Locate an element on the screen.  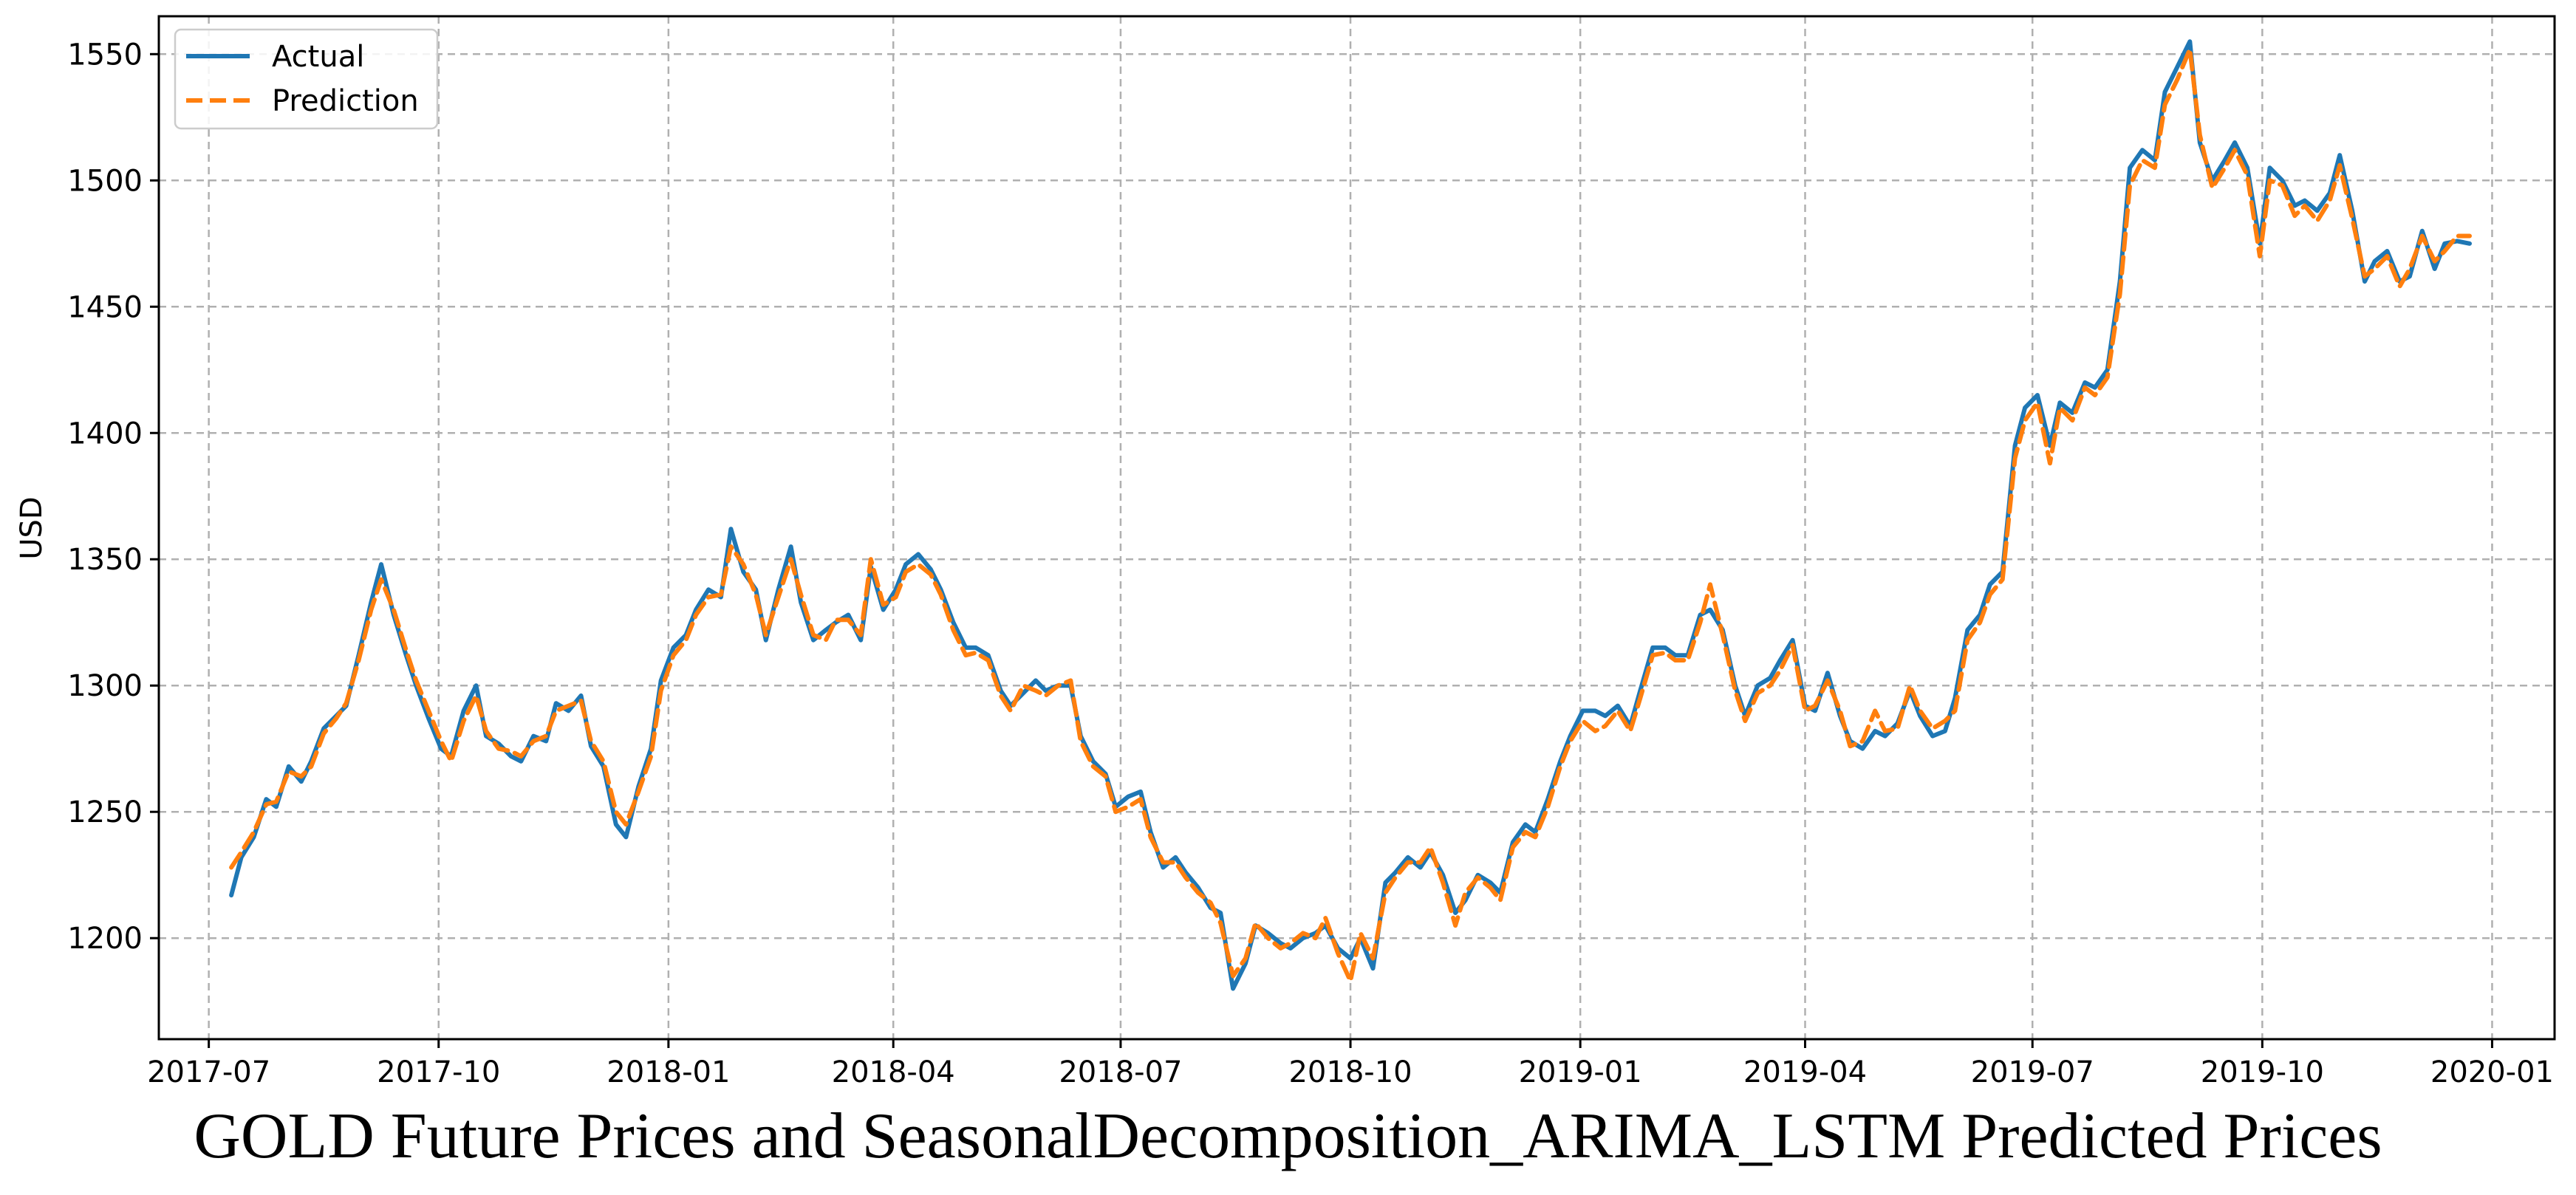
y-tick-label: 1300 is located at coordinates (105, 686).